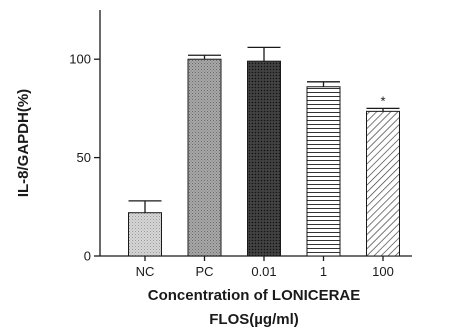 This screenshot has height=331, width=455. What do you see at coordinates (80, 59) in the screenshot?
I see `y-tick-label: 100` at bounding box center [80, 59].